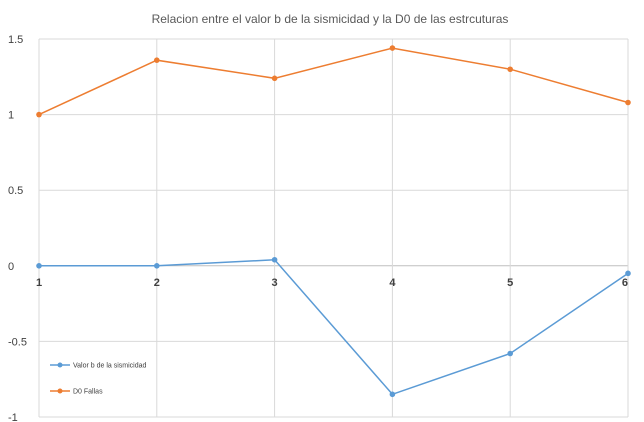  Describe the element at coordinates (98, 379) in the screenshot. I see `legend: Valor b de la sismicidad D0 Fallas` at that location.